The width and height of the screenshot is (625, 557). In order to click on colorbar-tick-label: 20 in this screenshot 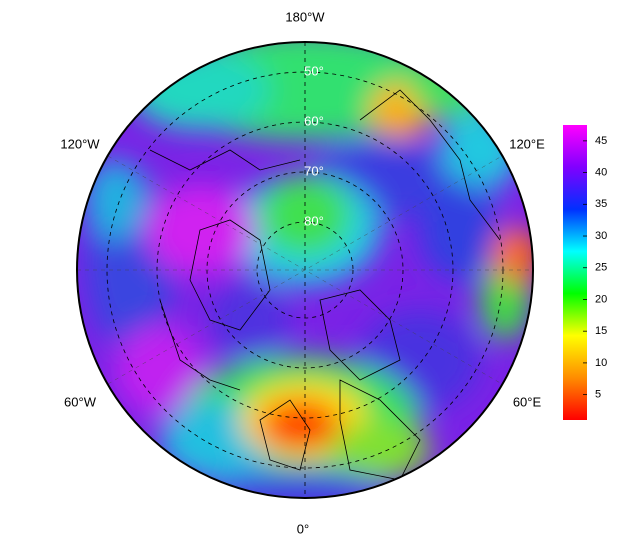, I will do `click(601, 299)`.